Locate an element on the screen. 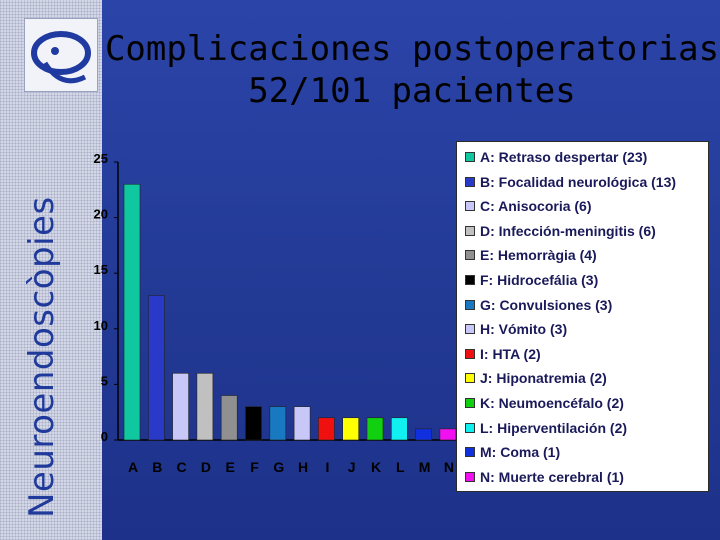 This screenshot has width=720, height=540. y-tick-label: 25 is located at coordinates (101, 158).